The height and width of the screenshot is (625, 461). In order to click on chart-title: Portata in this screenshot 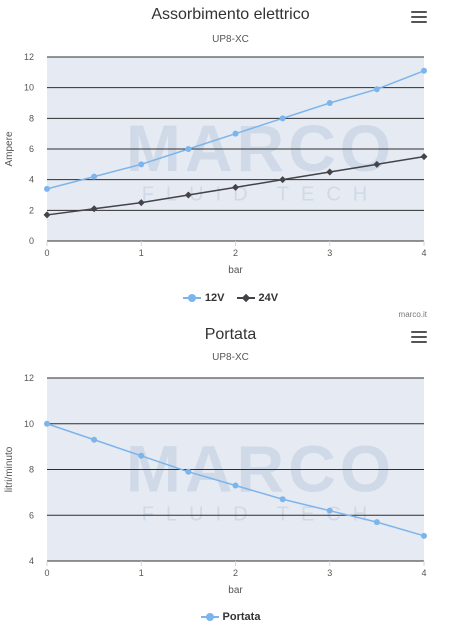, I will do `click(230, 334)`.